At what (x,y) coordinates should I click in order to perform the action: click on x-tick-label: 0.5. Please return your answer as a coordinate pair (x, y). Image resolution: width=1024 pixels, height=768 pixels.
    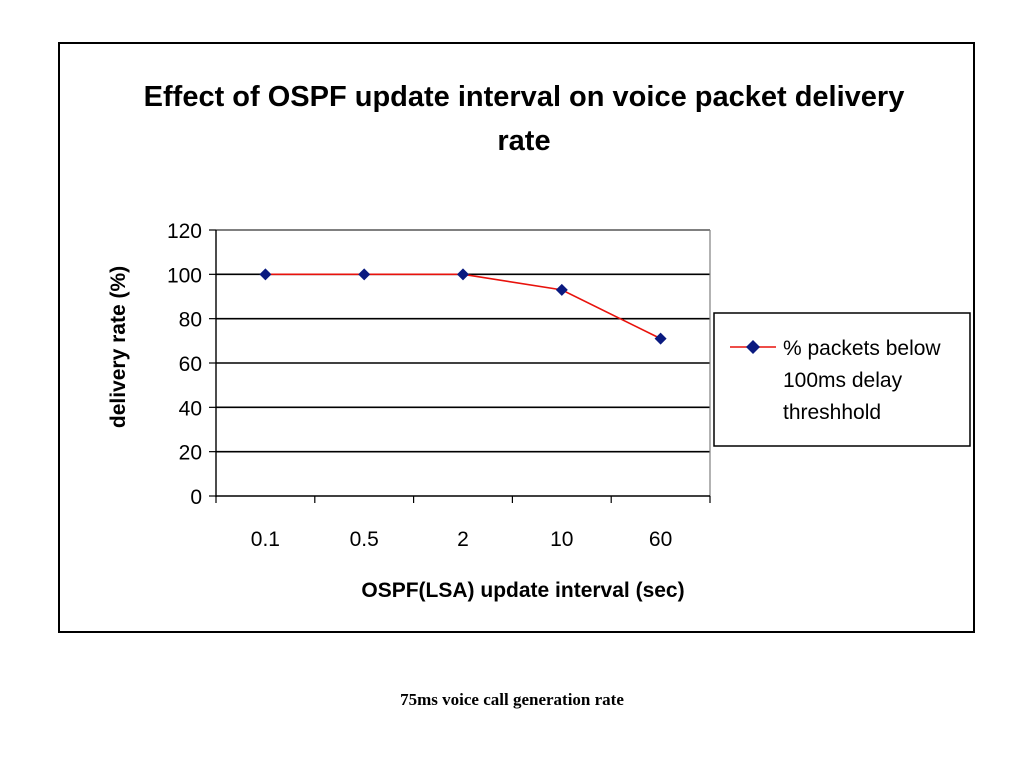
    Looking at the image, I should click on (364, 539).